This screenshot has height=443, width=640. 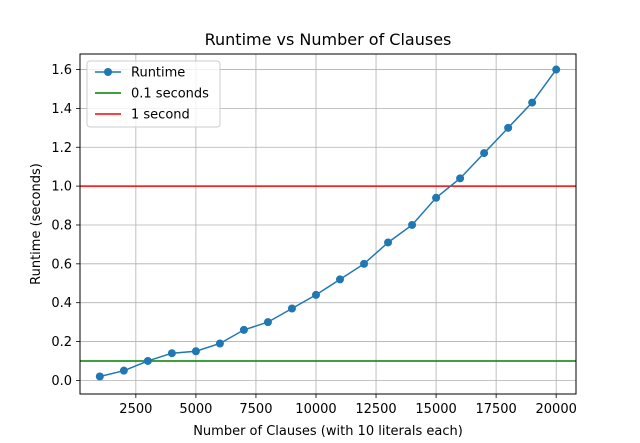 I want to click on y-axis-label: Runtime (seconds), so click(x=36, y=224).